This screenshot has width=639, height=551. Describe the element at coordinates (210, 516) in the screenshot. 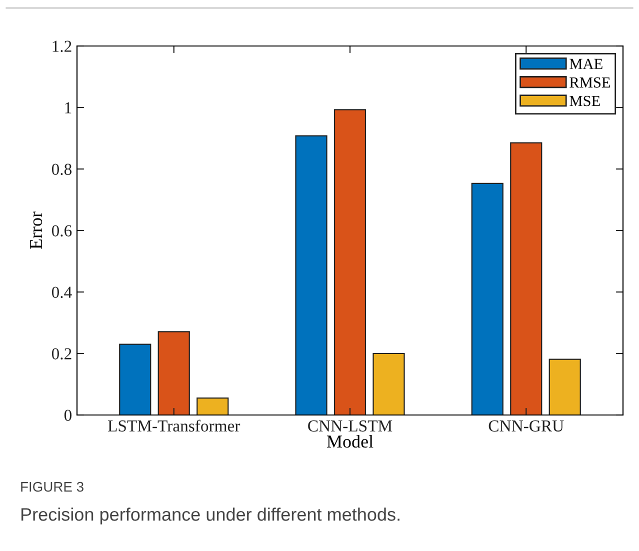

I see `text: Precision performance under different methods.` at that location.